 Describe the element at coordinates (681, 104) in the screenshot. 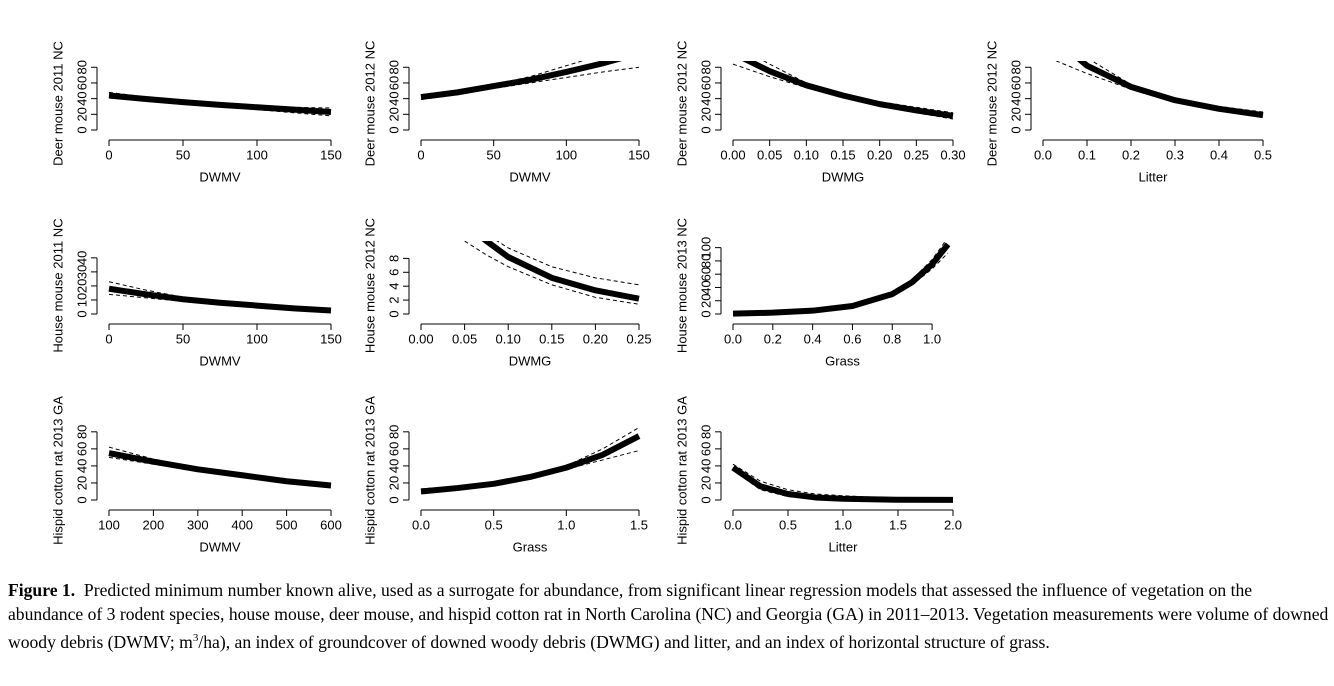

I see `y-axis-label: Deer mouse 2012 NC` at that location.